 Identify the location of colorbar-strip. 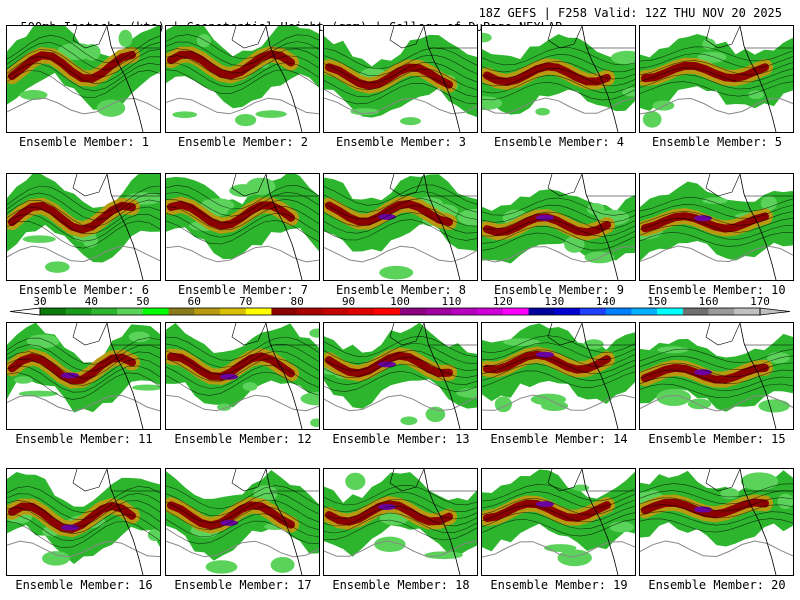
(400, 311).